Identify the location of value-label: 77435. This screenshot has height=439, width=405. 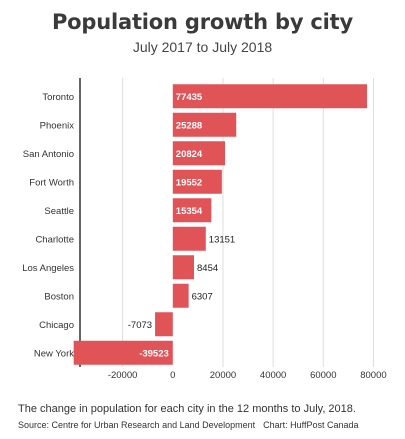
(189, 97).